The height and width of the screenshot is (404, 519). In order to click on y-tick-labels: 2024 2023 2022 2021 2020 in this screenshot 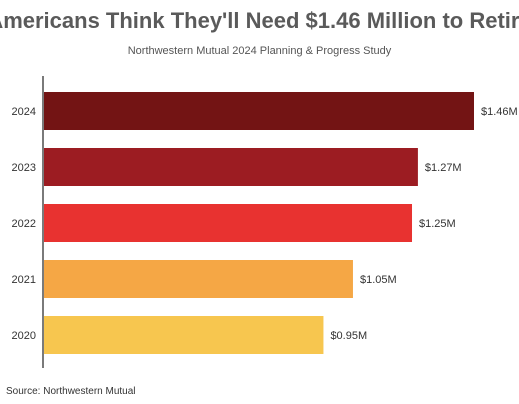, I will do `click(24, 224)`.